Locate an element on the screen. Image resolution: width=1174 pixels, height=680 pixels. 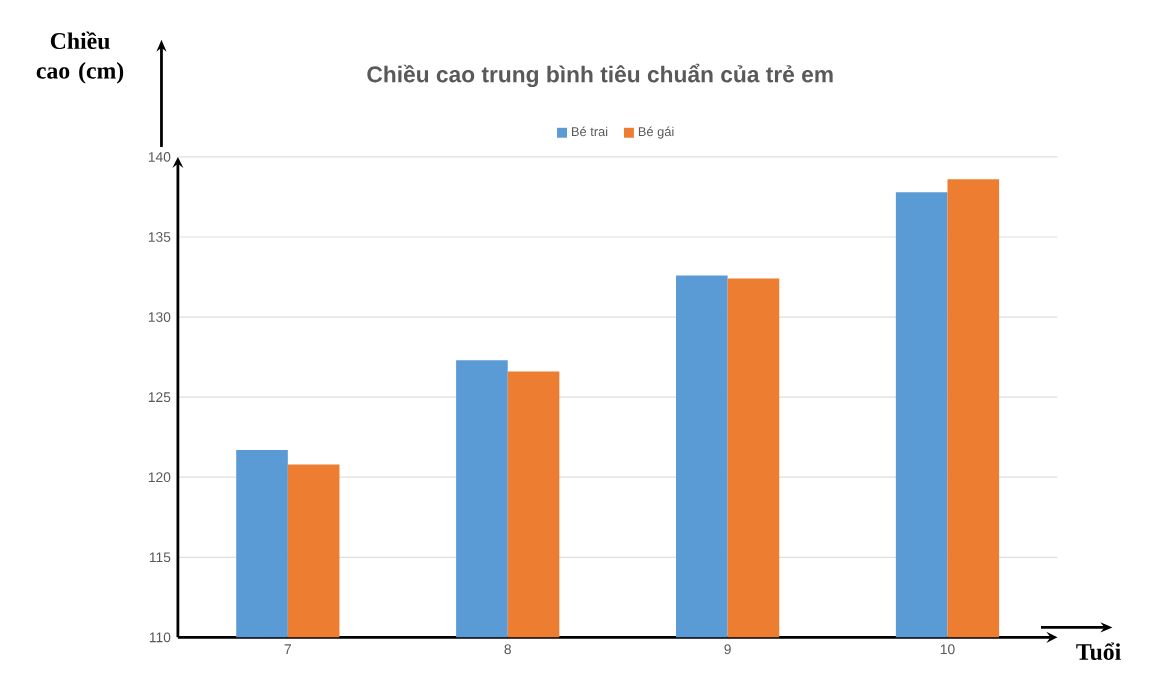
x-axis-title: Tuổi is located at coordinates (1098, 651).